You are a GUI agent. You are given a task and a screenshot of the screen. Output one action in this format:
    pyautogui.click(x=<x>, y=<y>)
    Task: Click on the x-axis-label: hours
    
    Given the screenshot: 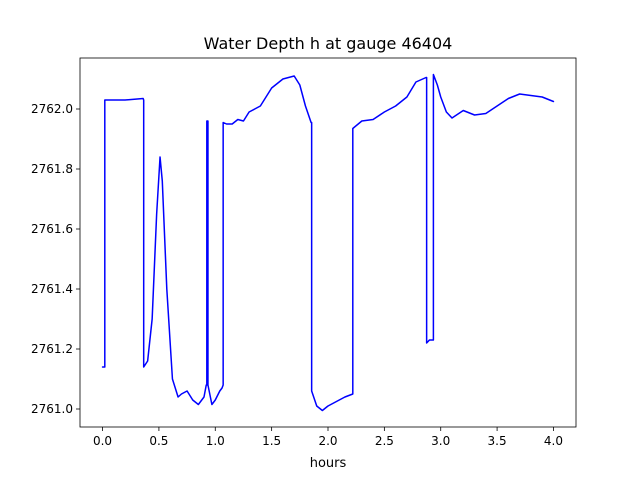 What is the action you would take?
    pyautogui.click(x=328, y=463)
    